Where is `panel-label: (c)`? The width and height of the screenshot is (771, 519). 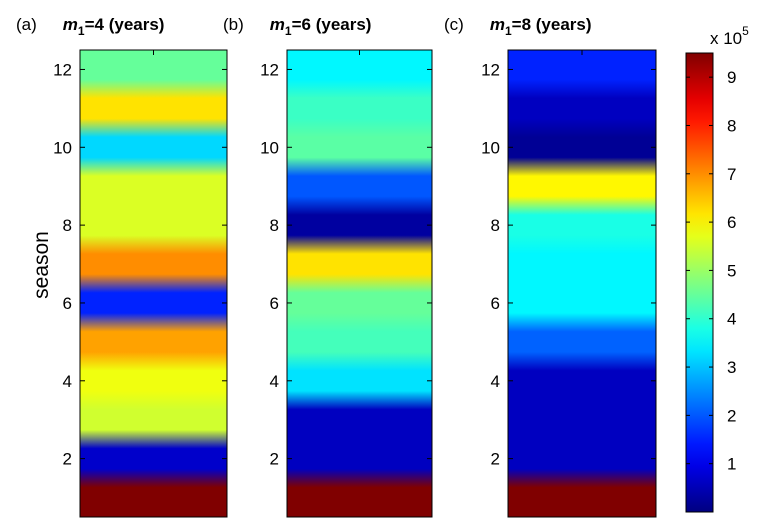
panel-label: (c) is located at coordinates (454, 24).